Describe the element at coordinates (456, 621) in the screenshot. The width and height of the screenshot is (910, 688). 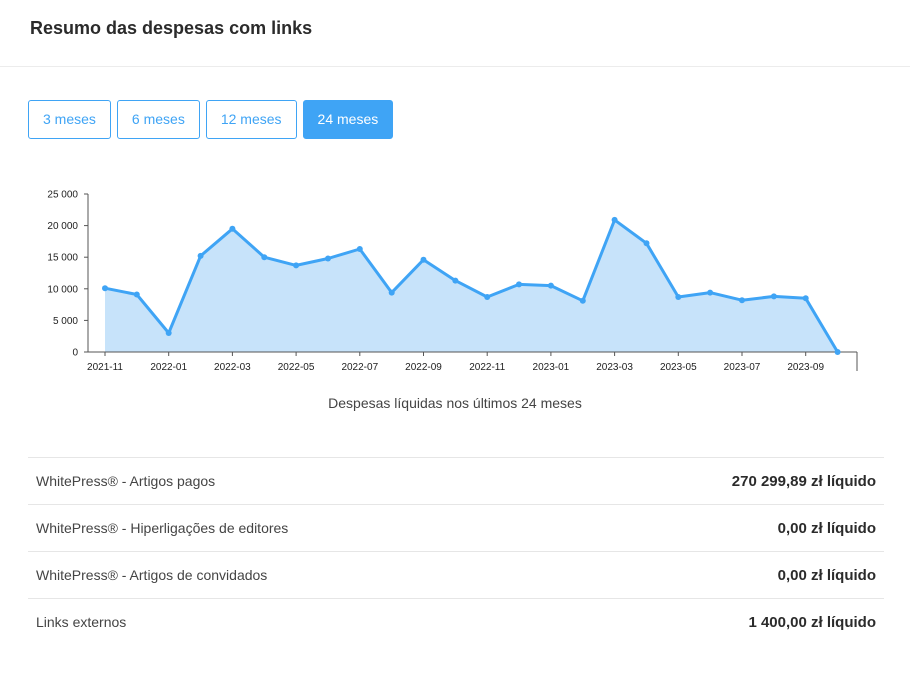
I see `summary-row-external-links: Links externos 1 400,00 zł líquido` at that location.